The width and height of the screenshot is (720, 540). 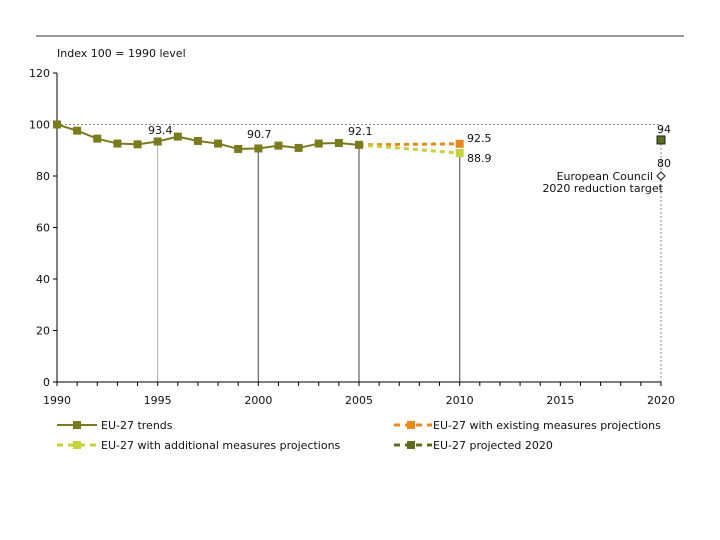 What do you see at coordinates (57, 124) in the screenshot?
I see `marker-trends-1990` at bounding box center [57, 124].